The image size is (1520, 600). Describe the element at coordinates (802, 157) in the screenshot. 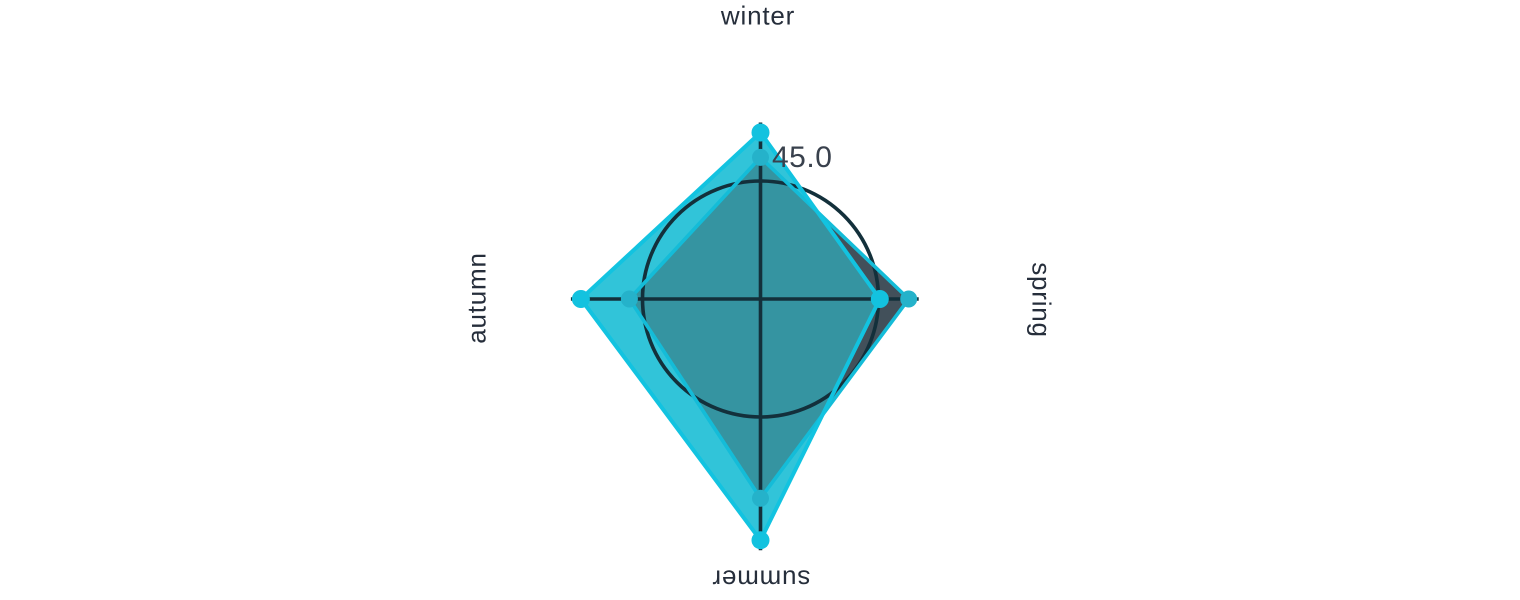

I see `radial-tick-label: 45.0` at that location.